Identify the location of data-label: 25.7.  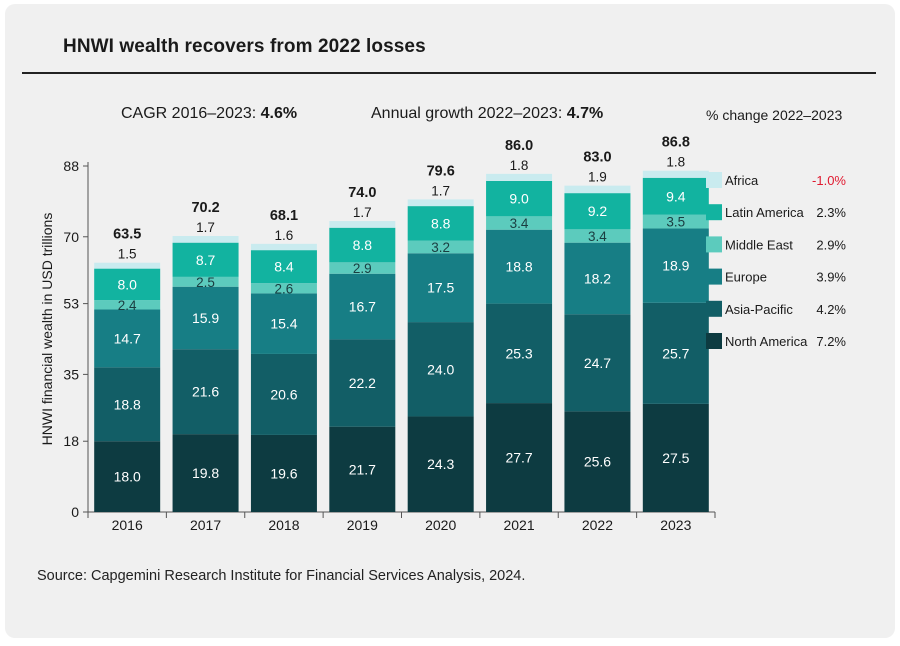
(675, 353).